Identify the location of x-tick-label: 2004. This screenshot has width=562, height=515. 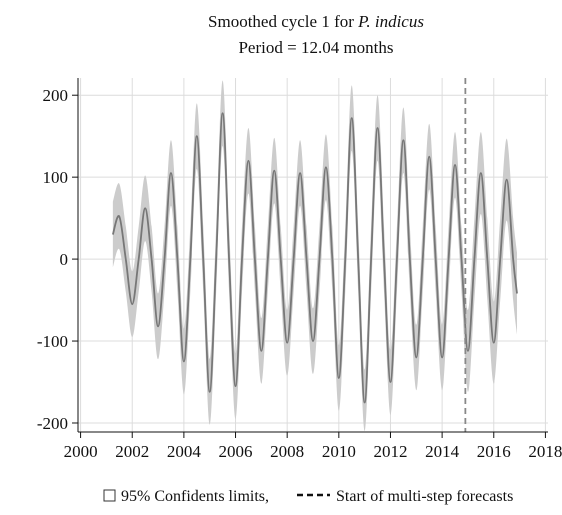
(184, 451).